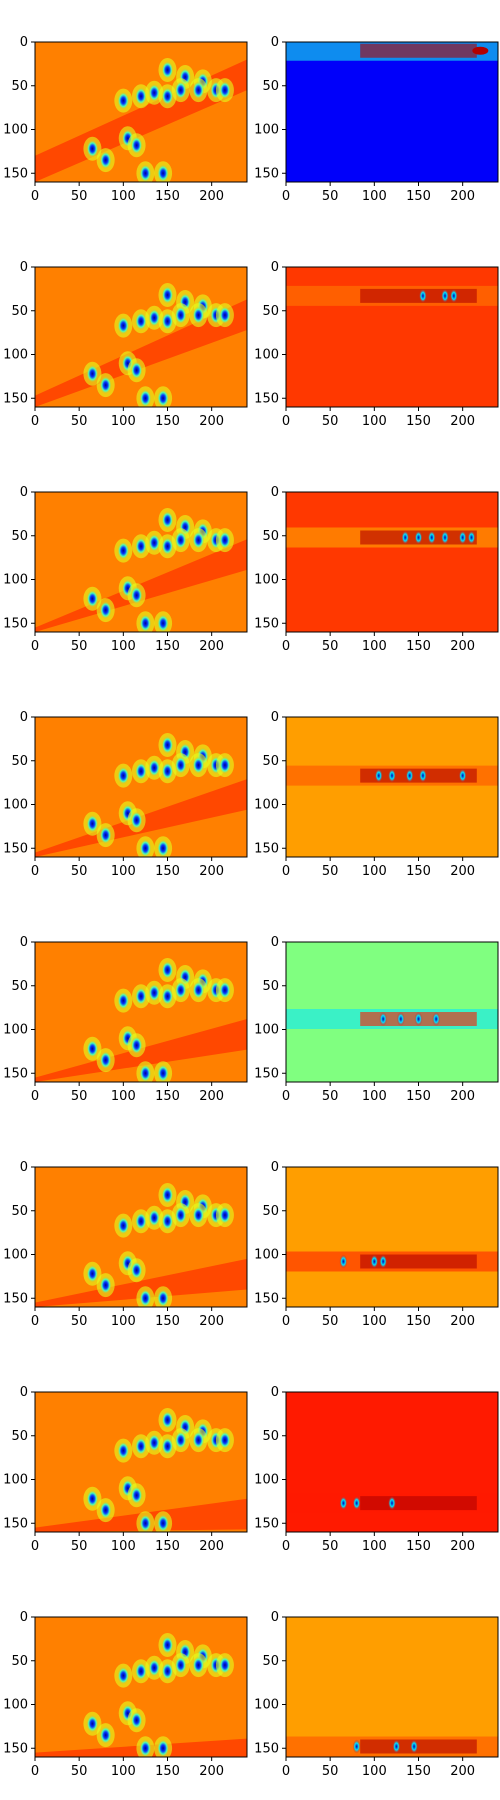  I want to click on right-panel-7-x-tick-label: 0, so click(286, 1546).